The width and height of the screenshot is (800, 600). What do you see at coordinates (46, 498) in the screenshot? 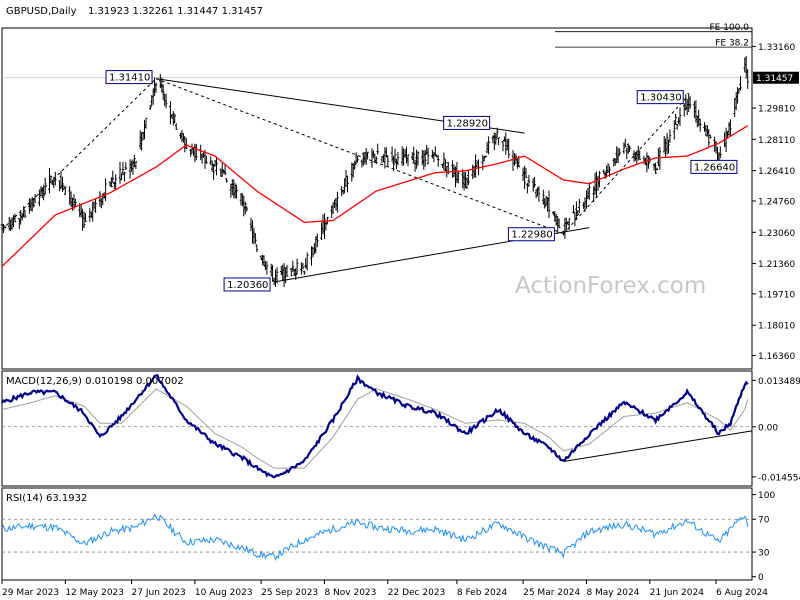
I see `rsi-title: RSI(14) 63.1932` at bounding box center [46, 498].